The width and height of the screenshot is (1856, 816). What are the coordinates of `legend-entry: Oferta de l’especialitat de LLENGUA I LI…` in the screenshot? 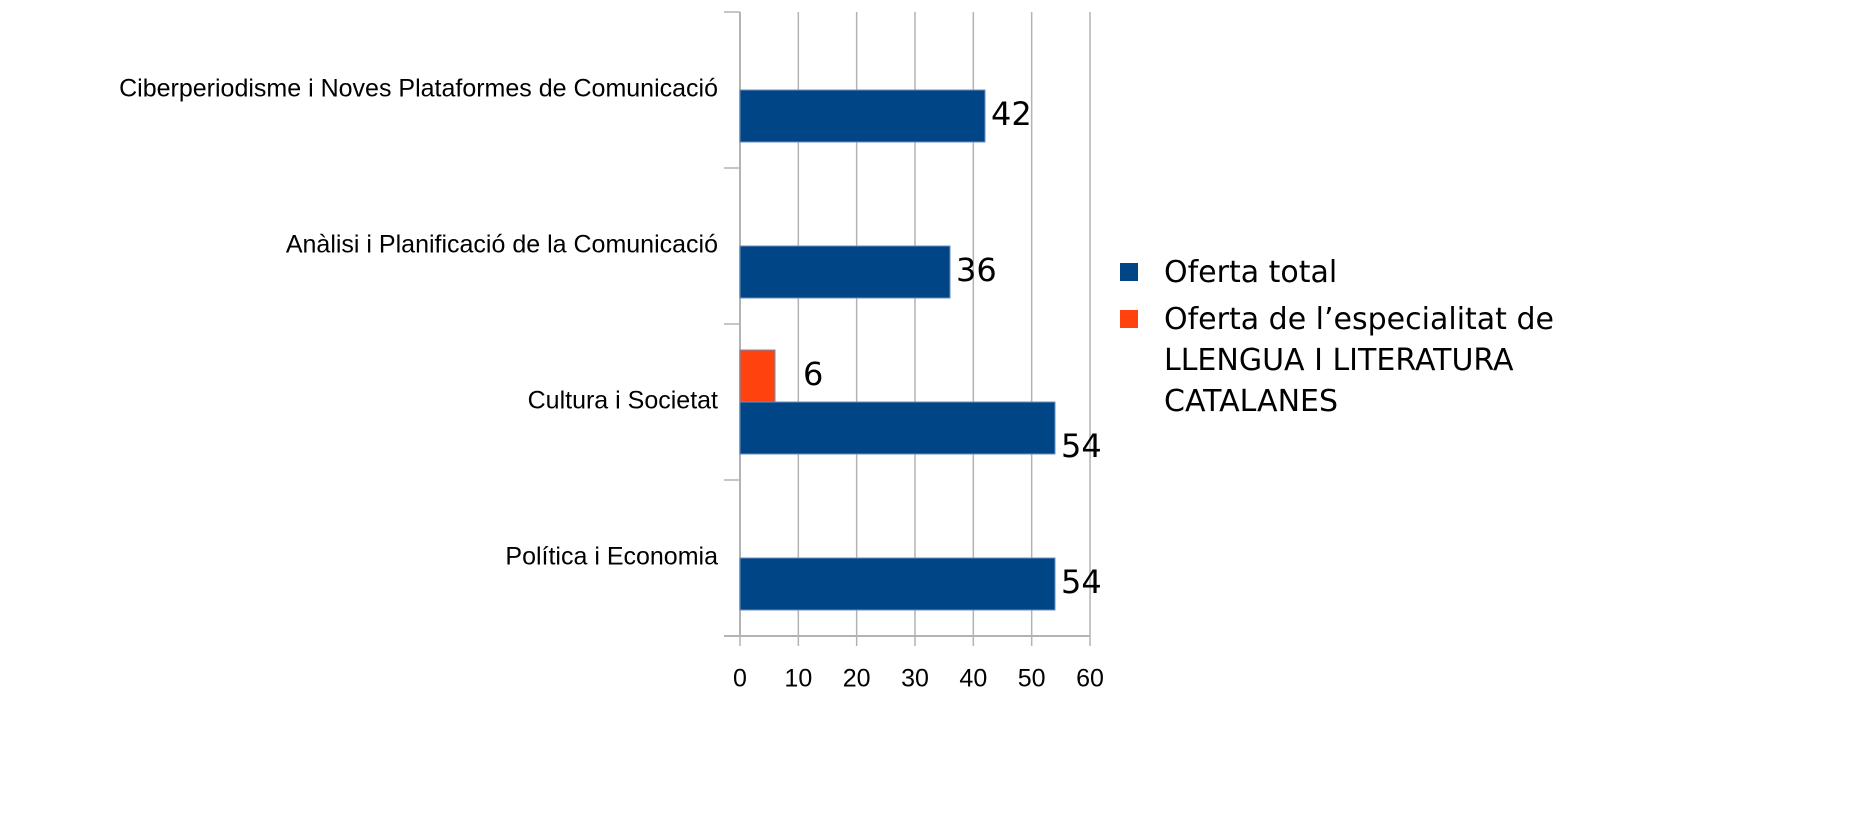 It's located at (1352, 360).